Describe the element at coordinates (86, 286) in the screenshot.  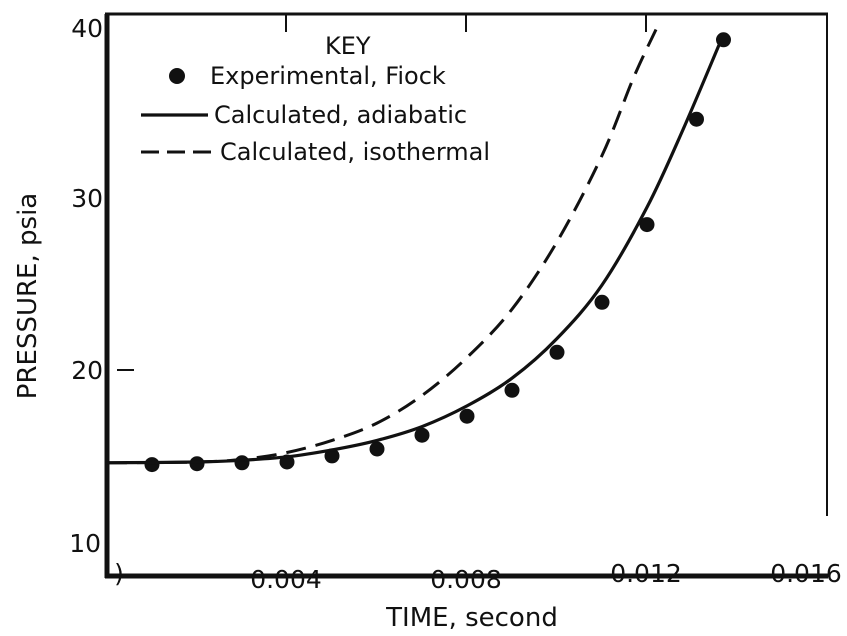
I see `y-tick-labels: 10 20 30 40` at that location.